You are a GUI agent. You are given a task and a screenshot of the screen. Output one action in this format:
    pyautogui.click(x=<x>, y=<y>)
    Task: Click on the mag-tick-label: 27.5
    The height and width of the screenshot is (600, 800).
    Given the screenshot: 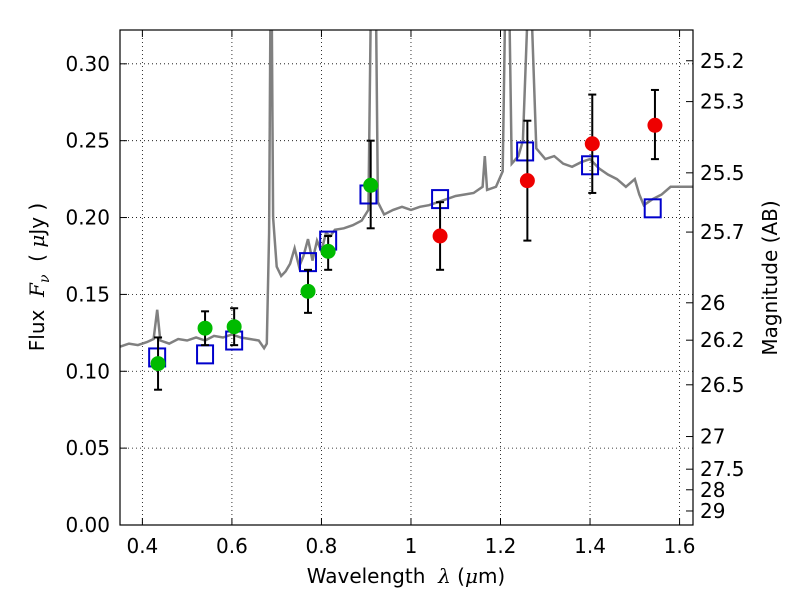 What is the action you would take?
    pyautogui.click(x=722, y=469)
    